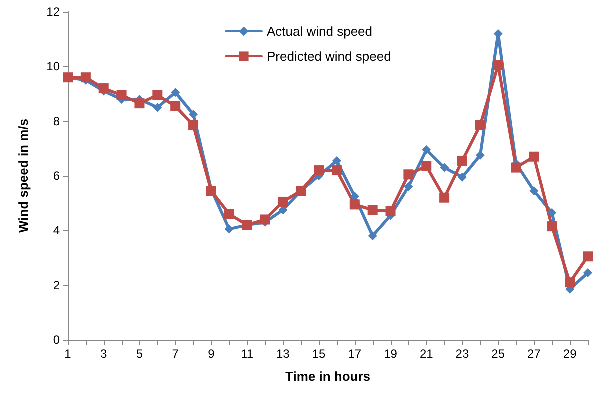  Describe the element at coordinates (463, 354) in the screenshot. I see `x-tick-label: 23` at that location.